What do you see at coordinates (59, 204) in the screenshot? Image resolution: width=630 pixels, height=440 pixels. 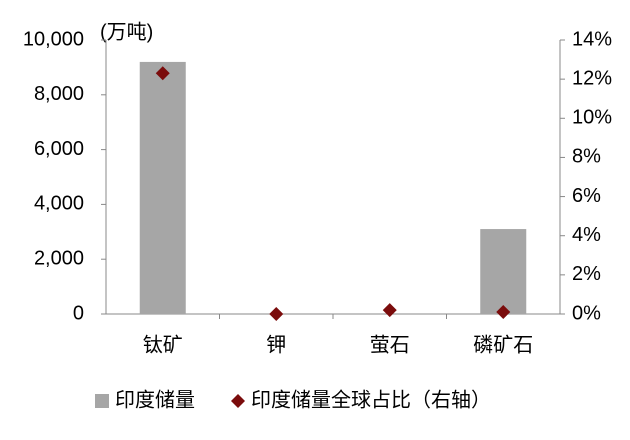 I see `y-tick-label: 4,000` at bounding box center [59, 204].